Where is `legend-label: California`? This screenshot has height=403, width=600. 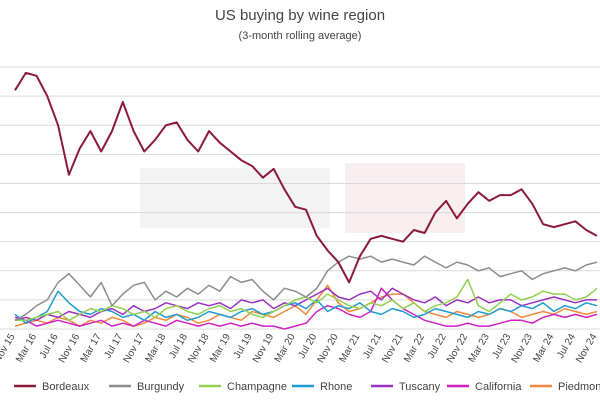 legend-label: California is located at coordinates (498, 387).